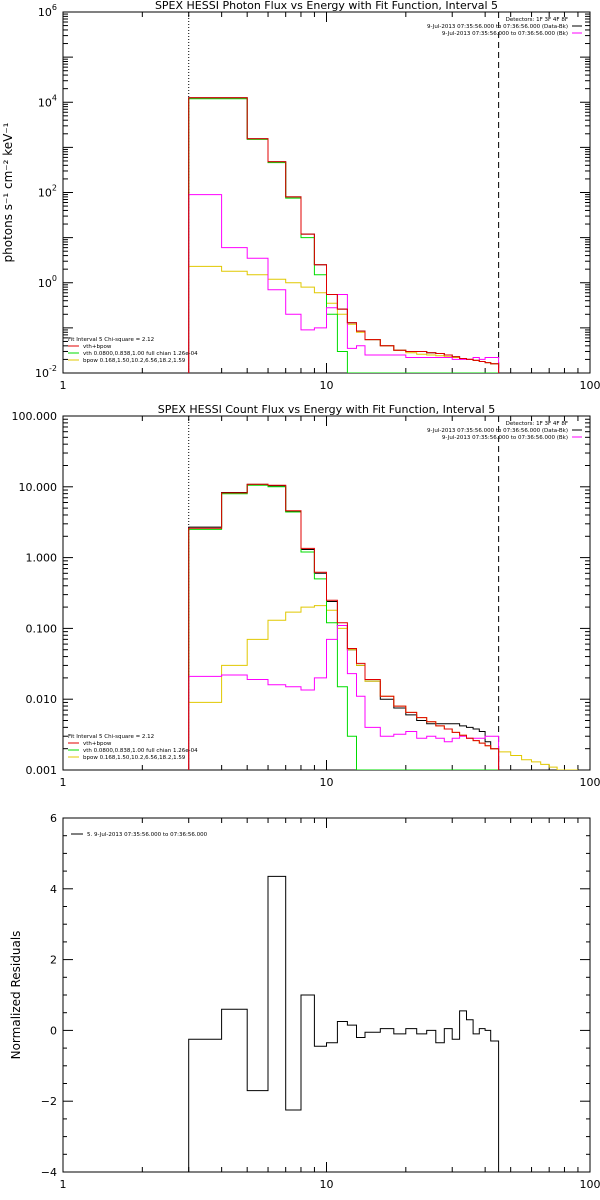  What do you see at coordinates (53, 960) in the screenshot?
I see `y-tick-label: 2` at bounding box center [53, 960].